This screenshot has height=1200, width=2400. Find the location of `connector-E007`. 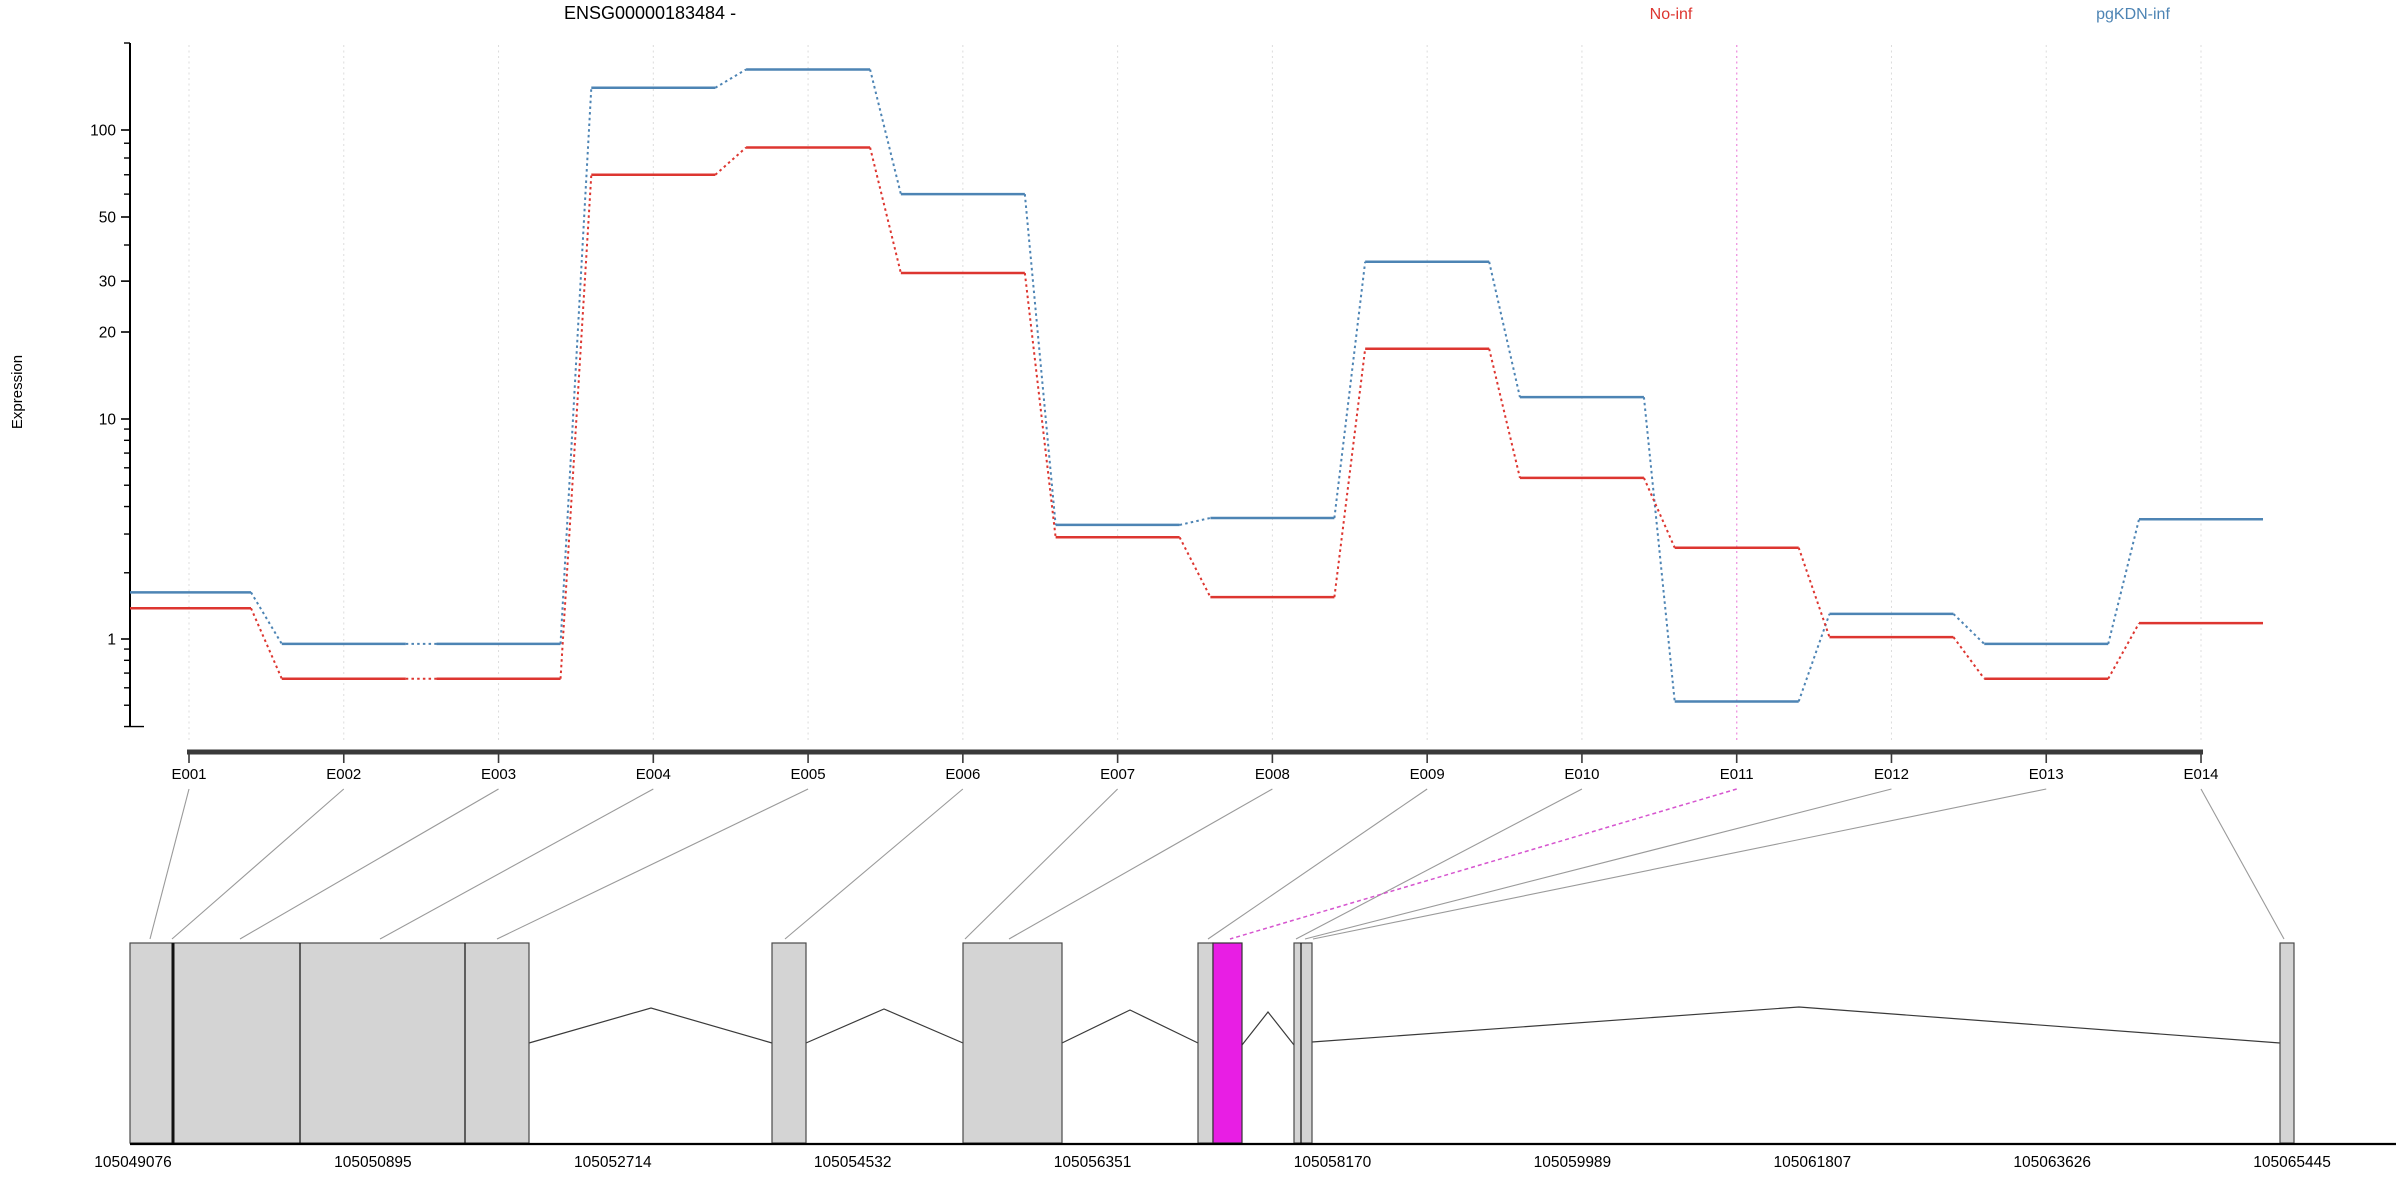

connector-E007 is located at coordinates (1041, 864).